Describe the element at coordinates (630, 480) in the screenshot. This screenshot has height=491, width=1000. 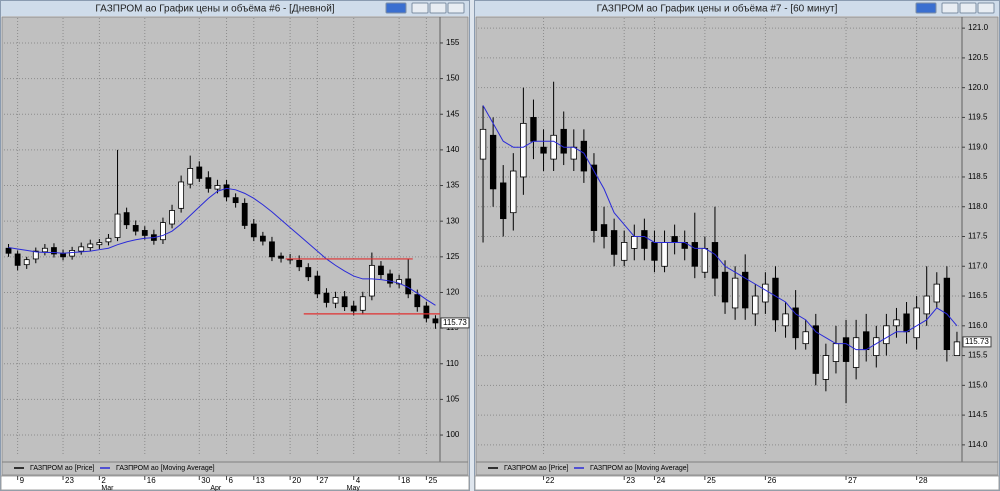
I see `x-tick-label: 23` at that location.